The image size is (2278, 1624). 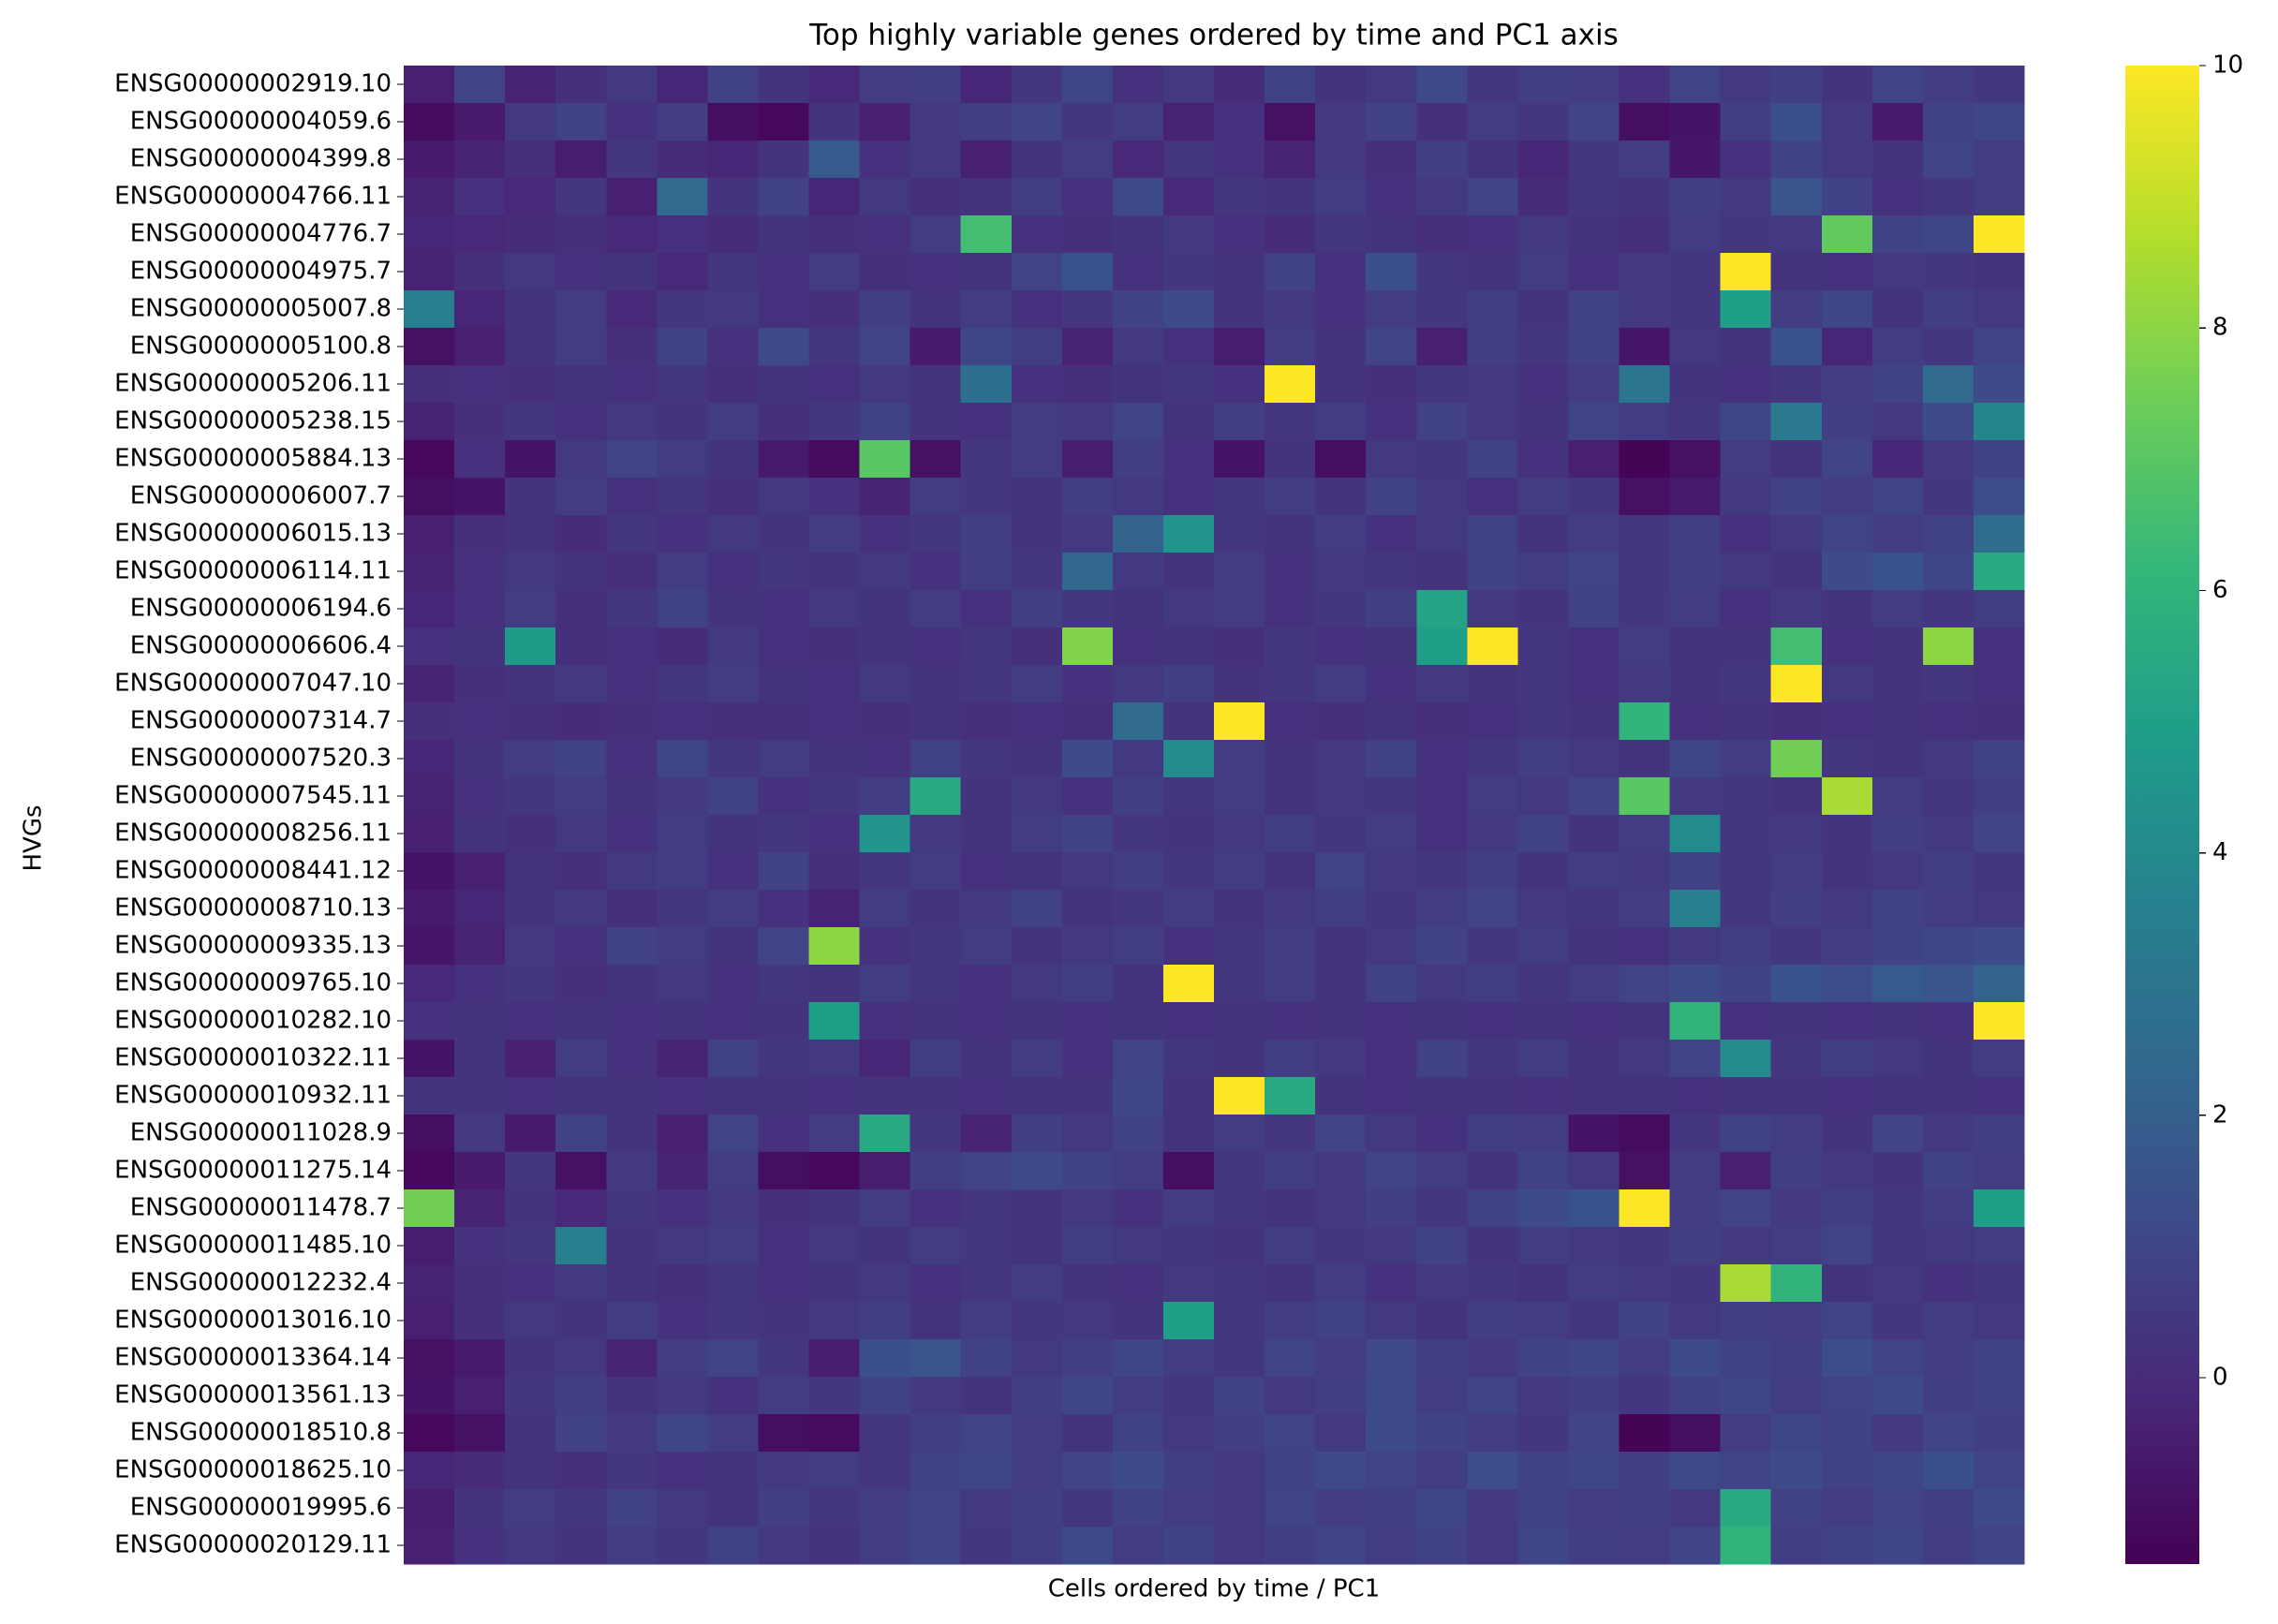 What do you see at coordinates (253, 1021) in the screenshot?
I see `y-tick-label: ENSG00000010282.10` at bounding box center [253, 1021].